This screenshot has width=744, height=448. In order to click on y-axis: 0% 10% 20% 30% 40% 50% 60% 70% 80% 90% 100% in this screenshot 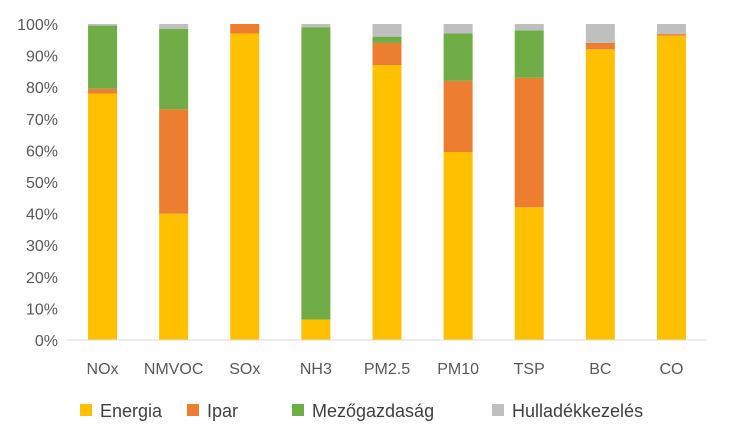, I will do `click(37, 183)`.